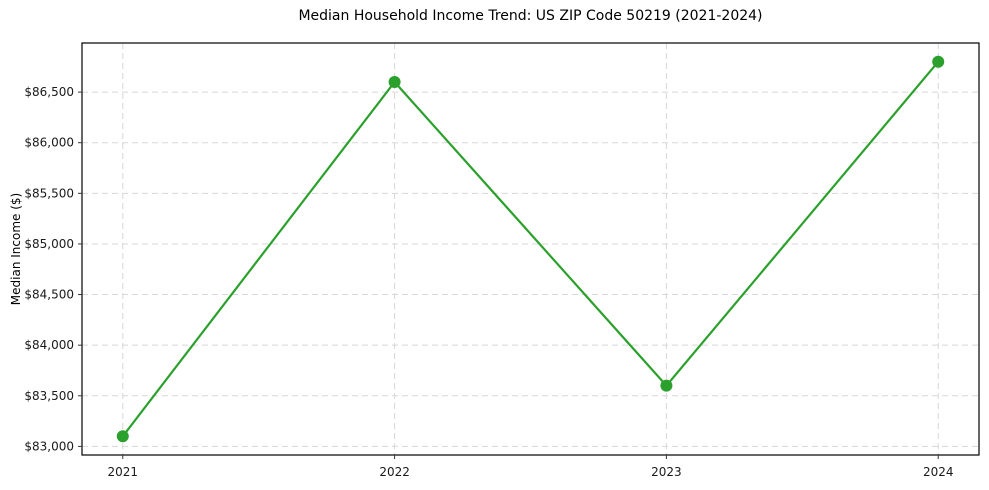  I want to click on y-tick-label: $86,500, so click(49, 92).